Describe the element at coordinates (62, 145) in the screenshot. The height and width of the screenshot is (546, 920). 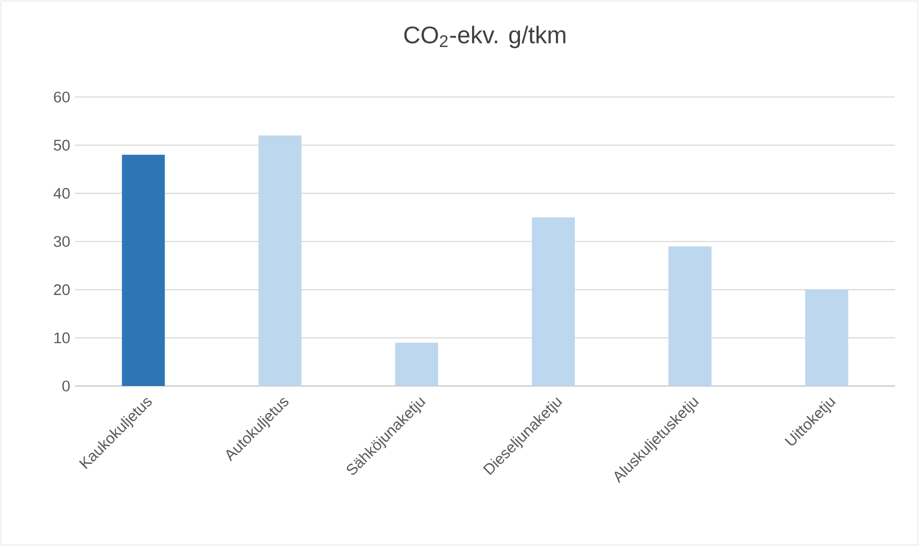
I see `y-tick-label: 50` at that location.